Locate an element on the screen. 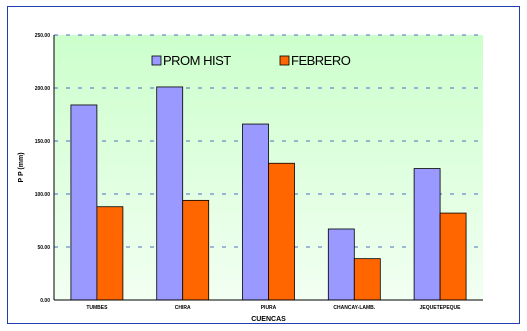 This screenshot has height=331, width=527. y-tick-labels: 0.00 50.00 100.00 150.00 200.00 250.00 is located at coordinates (43, 168).